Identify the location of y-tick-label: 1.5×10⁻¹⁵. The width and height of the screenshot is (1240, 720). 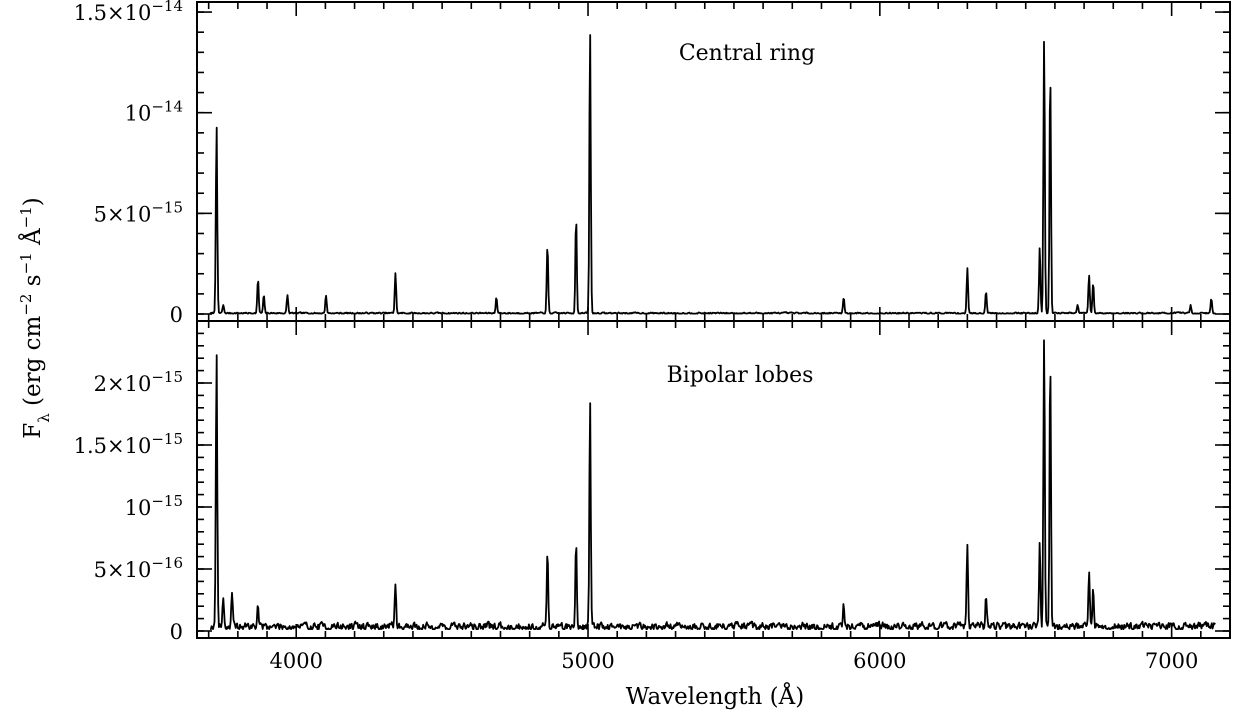
(128, 444).